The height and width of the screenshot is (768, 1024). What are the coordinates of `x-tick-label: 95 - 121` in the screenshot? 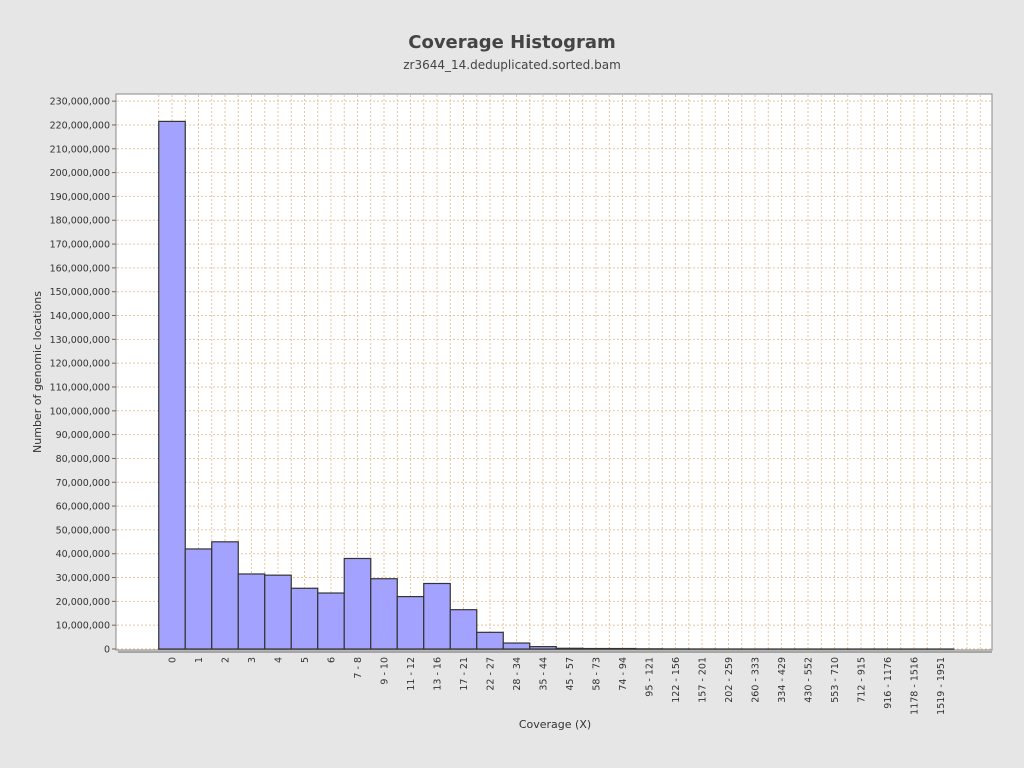 It's located at (650, 677).